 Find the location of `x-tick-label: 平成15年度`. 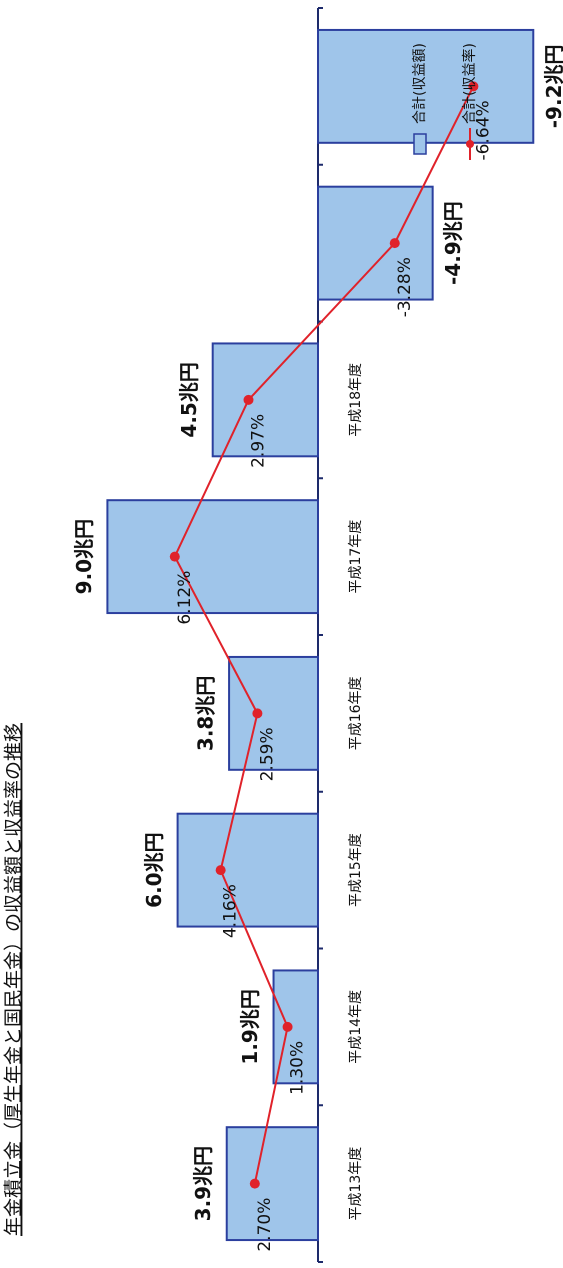

x-tick-label: 平成15年度 is located at coordinates (356, 870).